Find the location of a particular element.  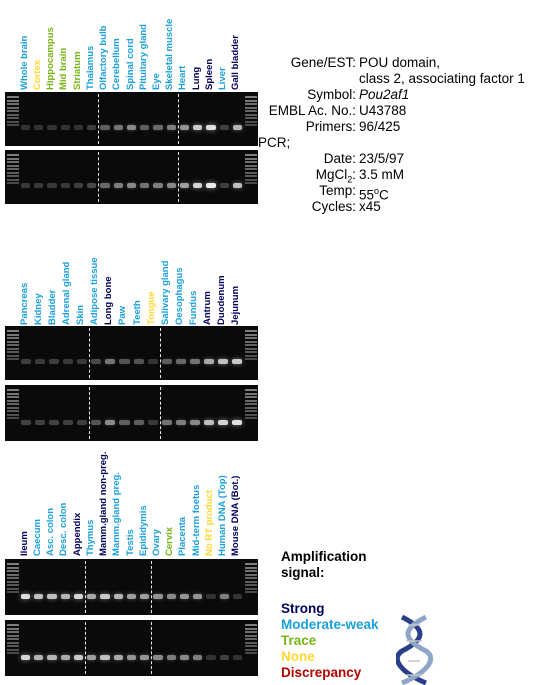

info-value: class 2, associating factor 1 is located at coordinates (442, 78).